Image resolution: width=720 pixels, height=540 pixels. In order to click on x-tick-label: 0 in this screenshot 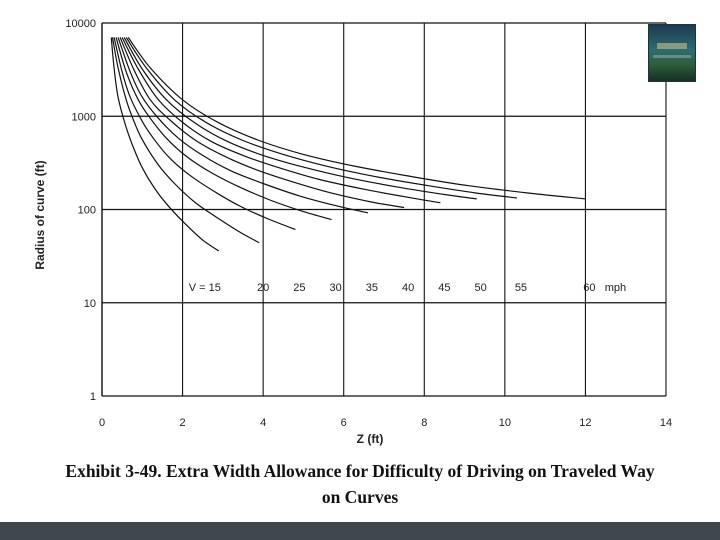, I will do `click(102, 423)`.